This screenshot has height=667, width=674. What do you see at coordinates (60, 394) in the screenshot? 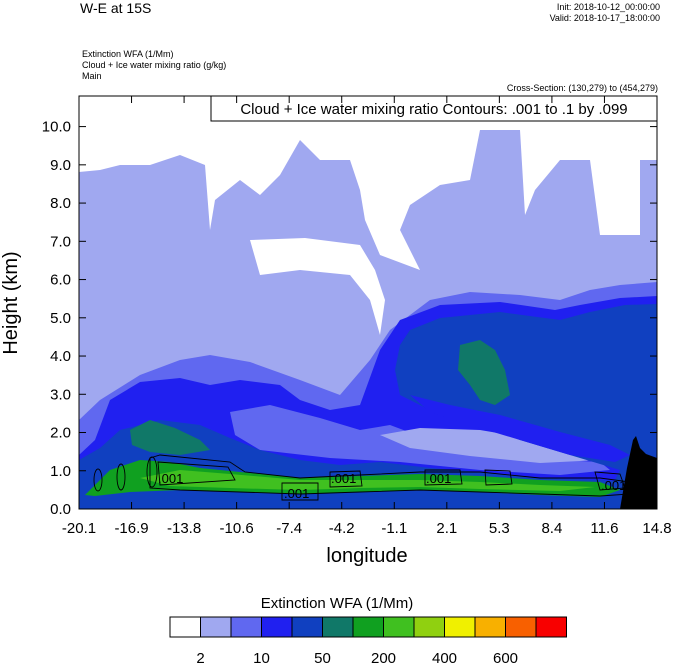
I see `y-tick-label: 3.0` at bounding box center [60, 394].